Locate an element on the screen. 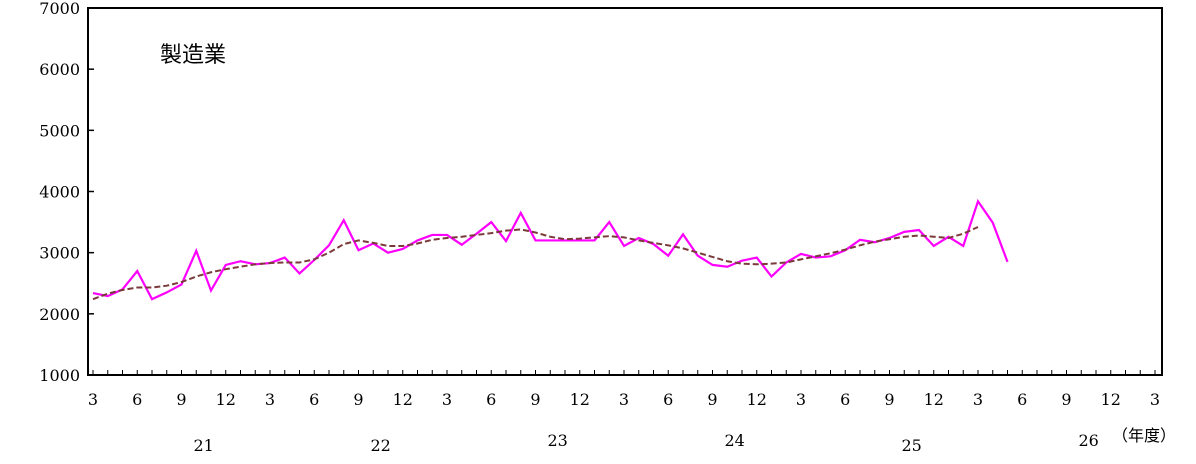 Image resolution: width=1196 pixels, height=464 pixels. y-axis: 1000 2000 3000 4000 5000 6000 7000 is located at coordinates (66, 192).